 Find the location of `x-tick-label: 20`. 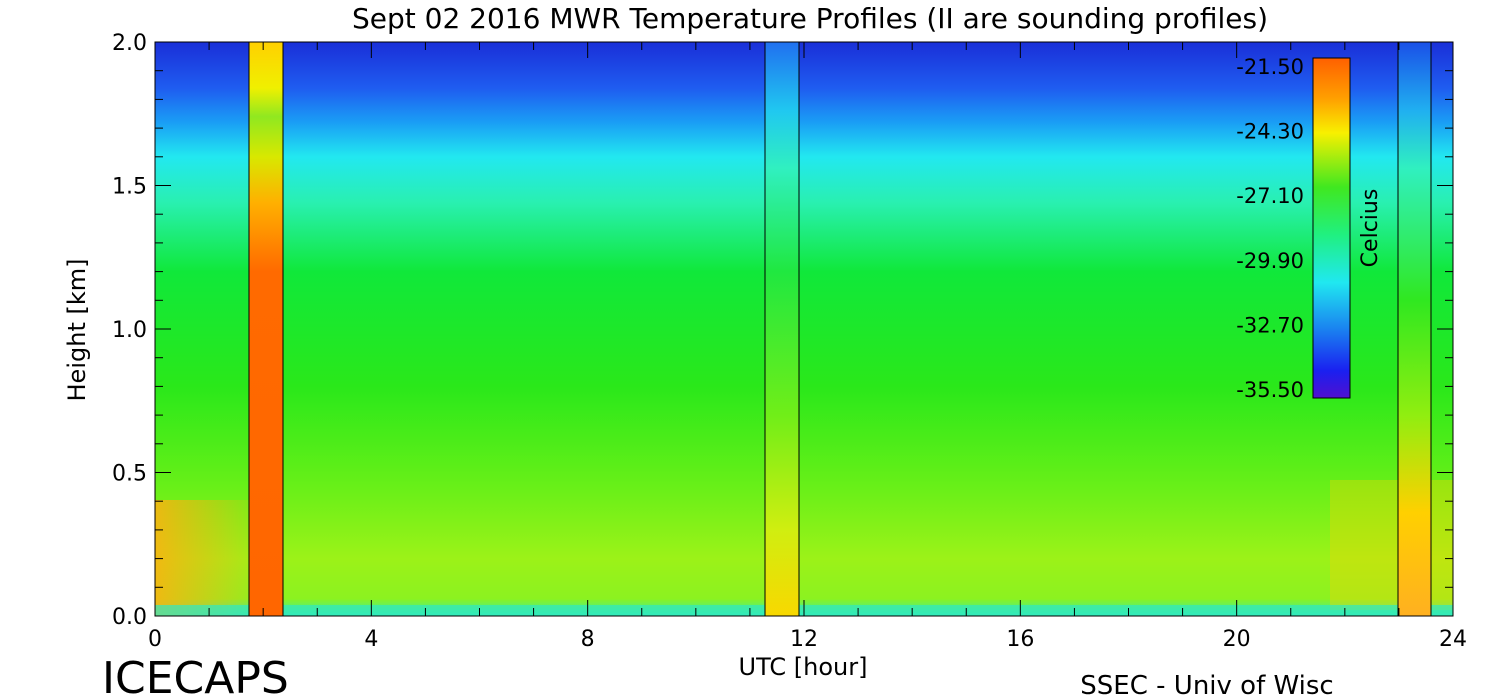

x-tick-label: 20 is located at coordinates (1237, 639).